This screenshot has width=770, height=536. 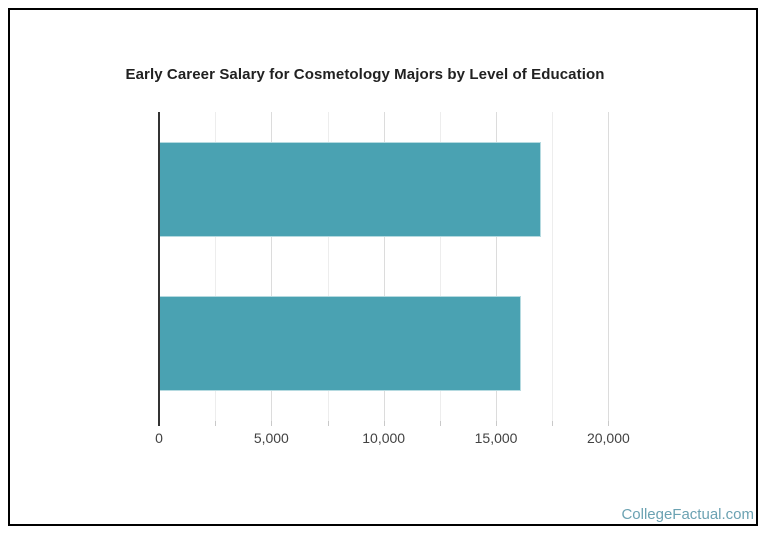 What do you see at coordinates (271, 438) in the screenshot?
I see `x-tick-label: 5,000` at bounding box center [271, 438].